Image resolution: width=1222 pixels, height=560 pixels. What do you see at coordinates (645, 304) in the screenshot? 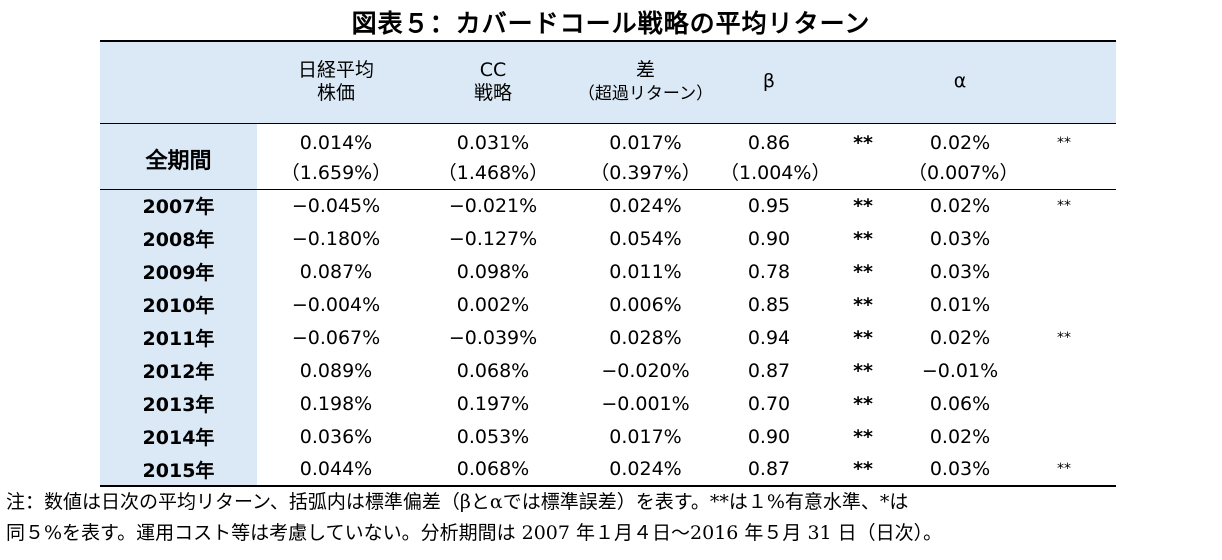
I see `cell-diff: 0.006%` at bounding box center [645, 304].